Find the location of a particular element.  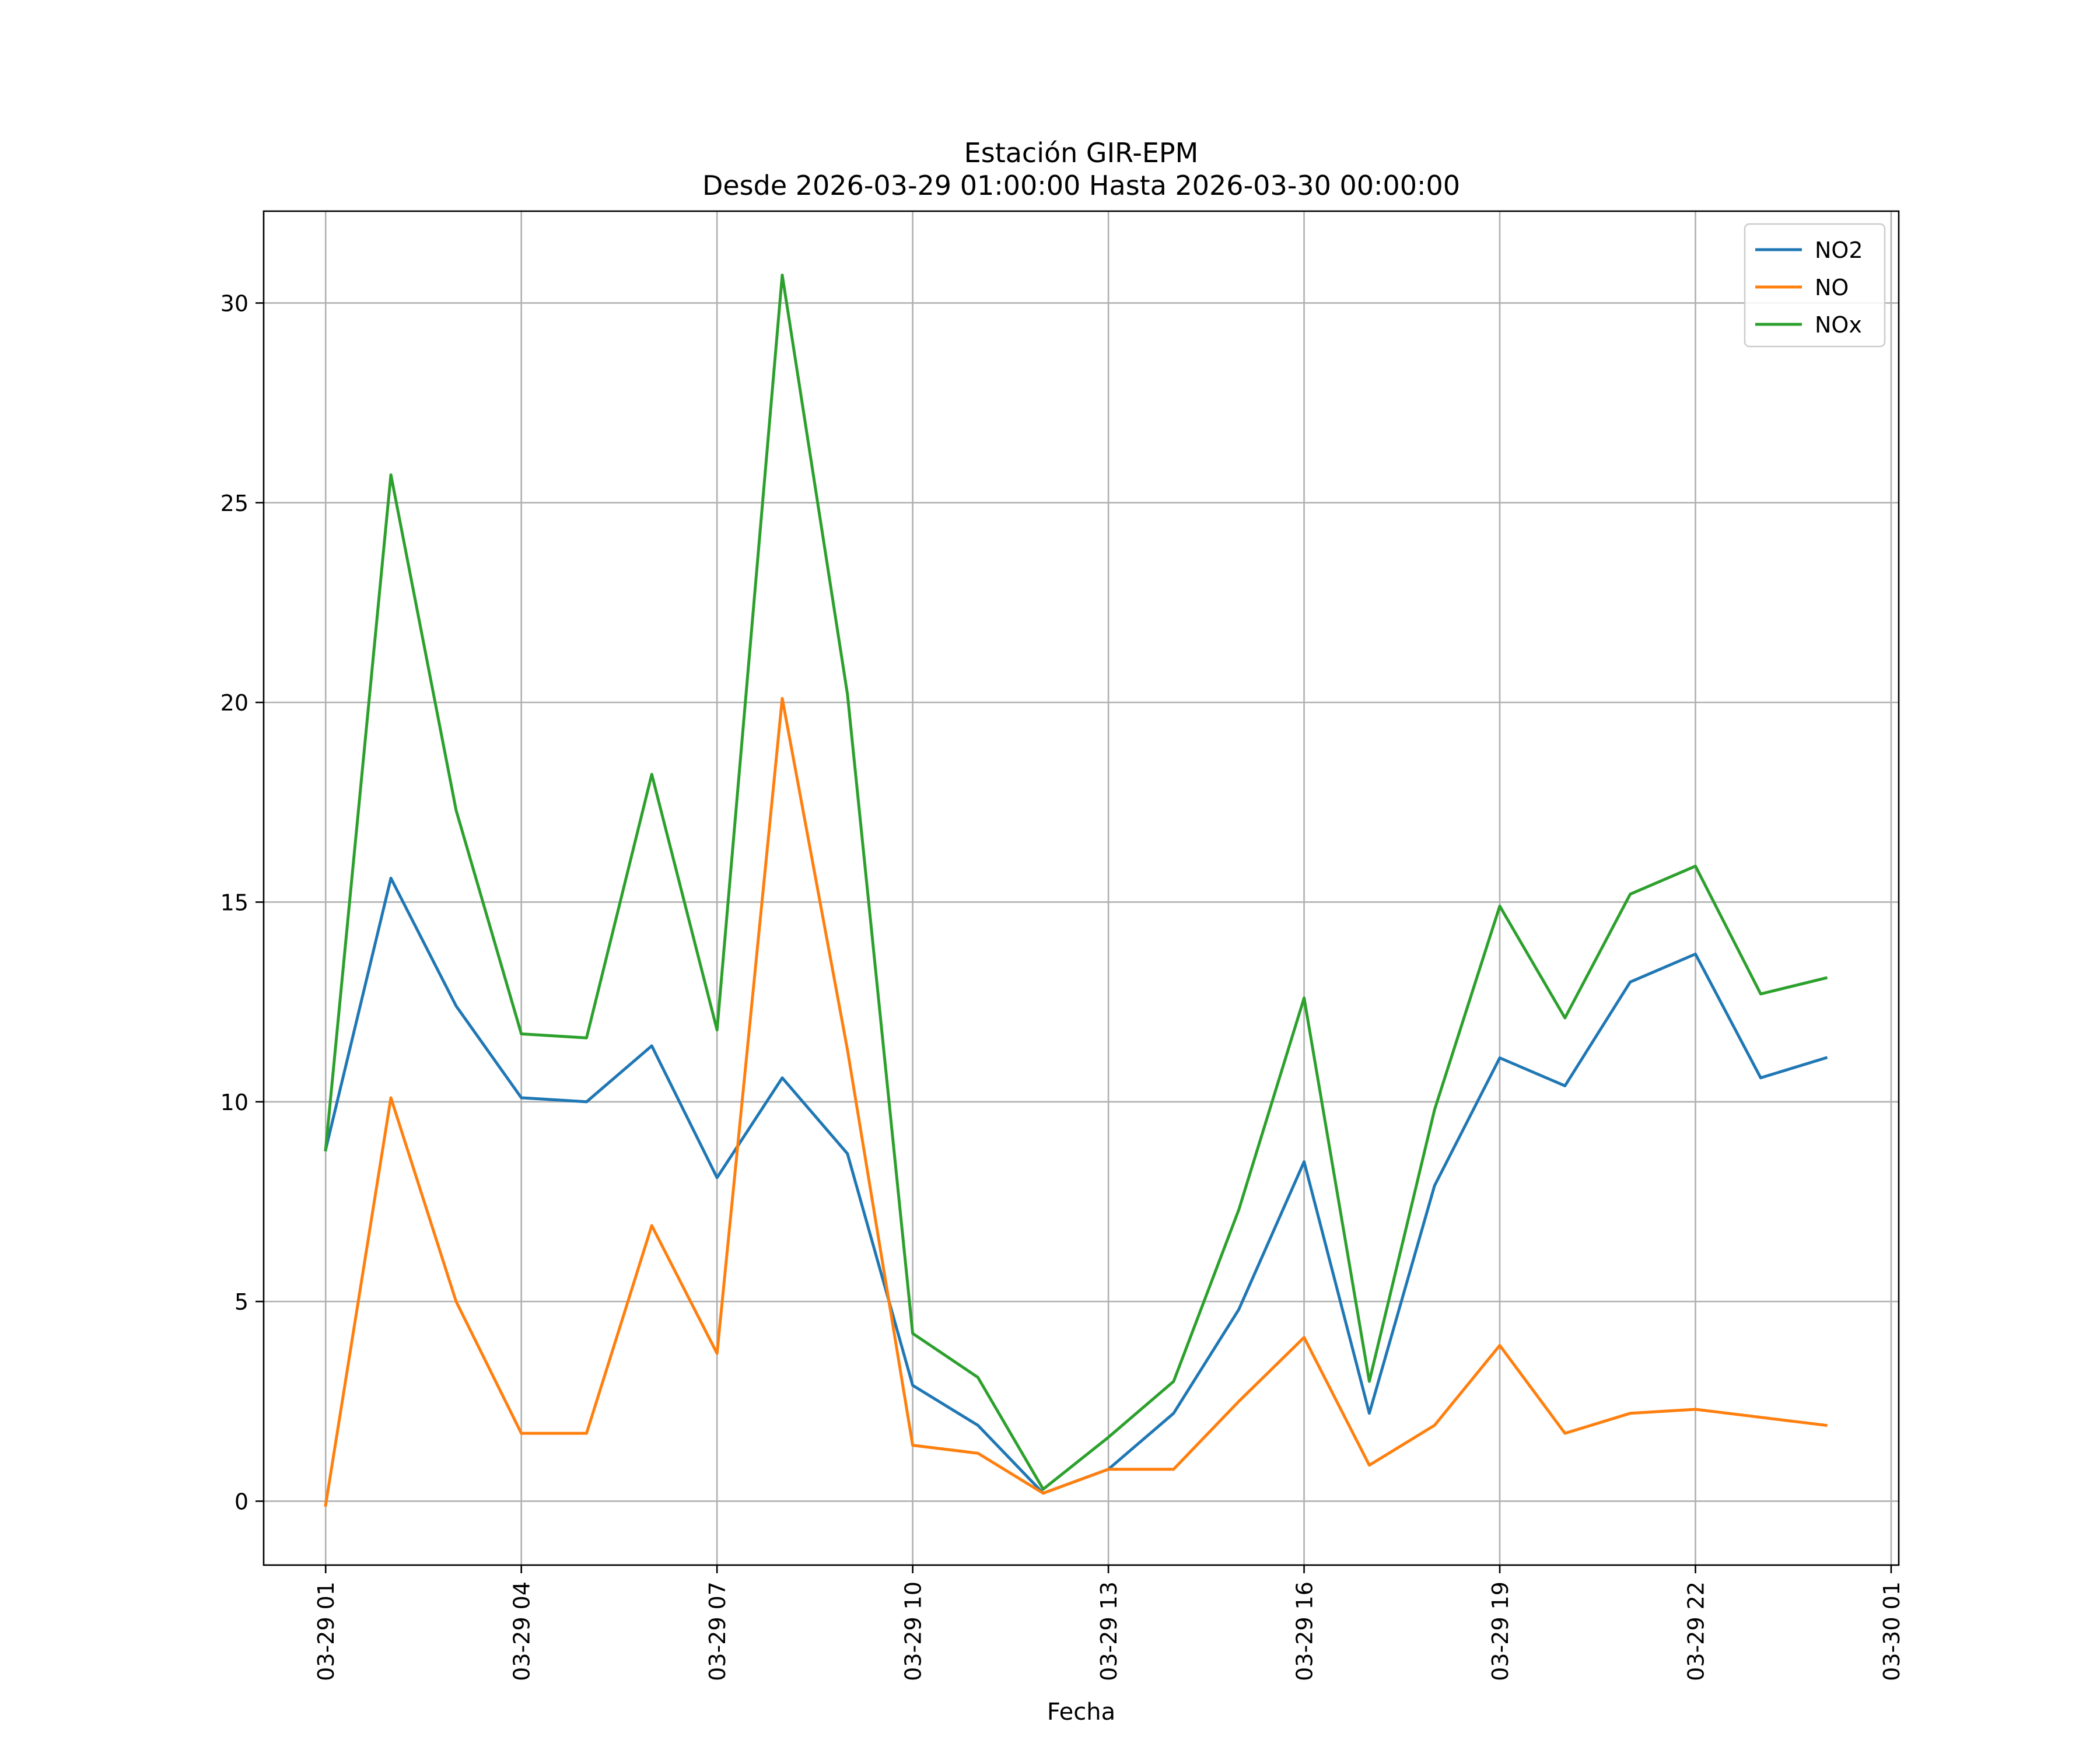

x-tick-label: 03-29 04 is located at coordinates (522, 1631).